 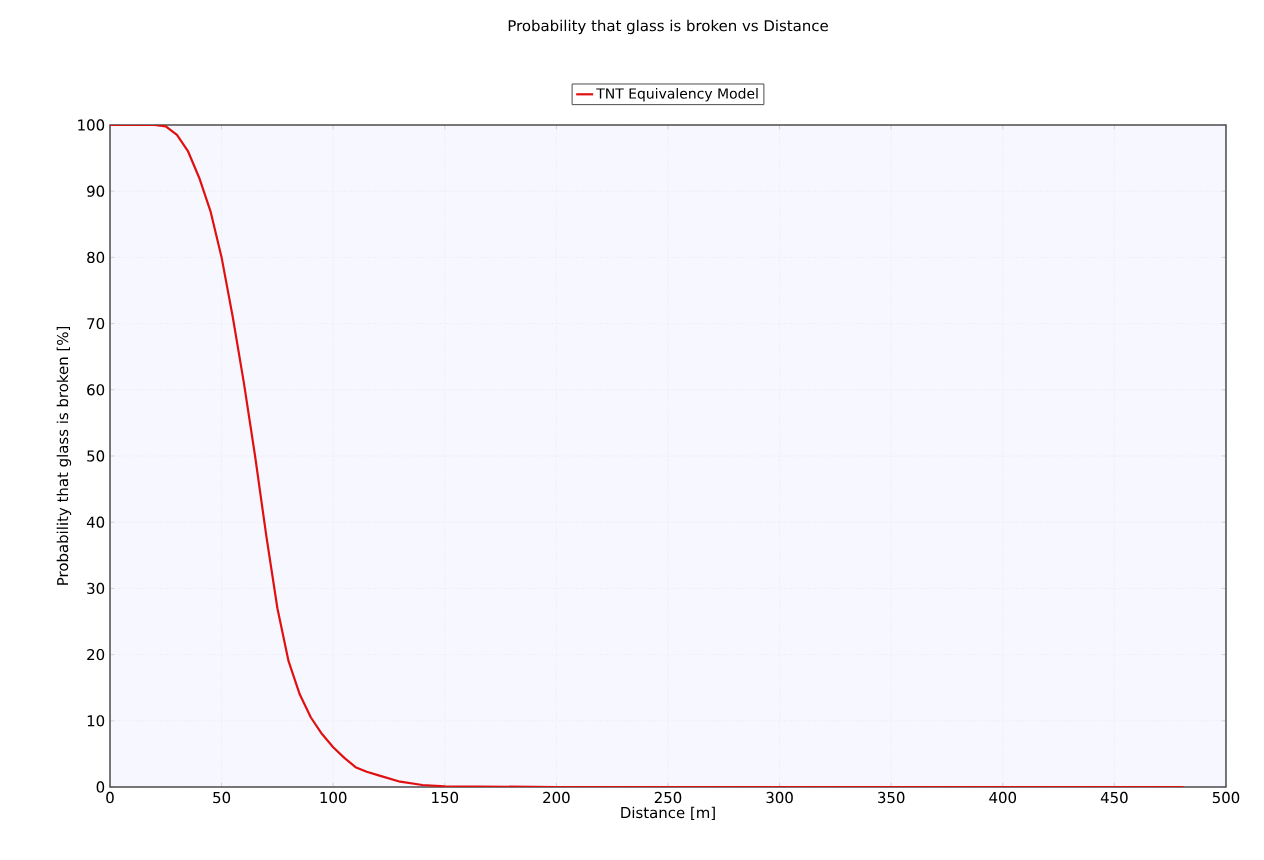 What do you see at coordinates (445, 797) in the screenshot?
I see `x-tick-label: 150` at bounding box center [445, 797].